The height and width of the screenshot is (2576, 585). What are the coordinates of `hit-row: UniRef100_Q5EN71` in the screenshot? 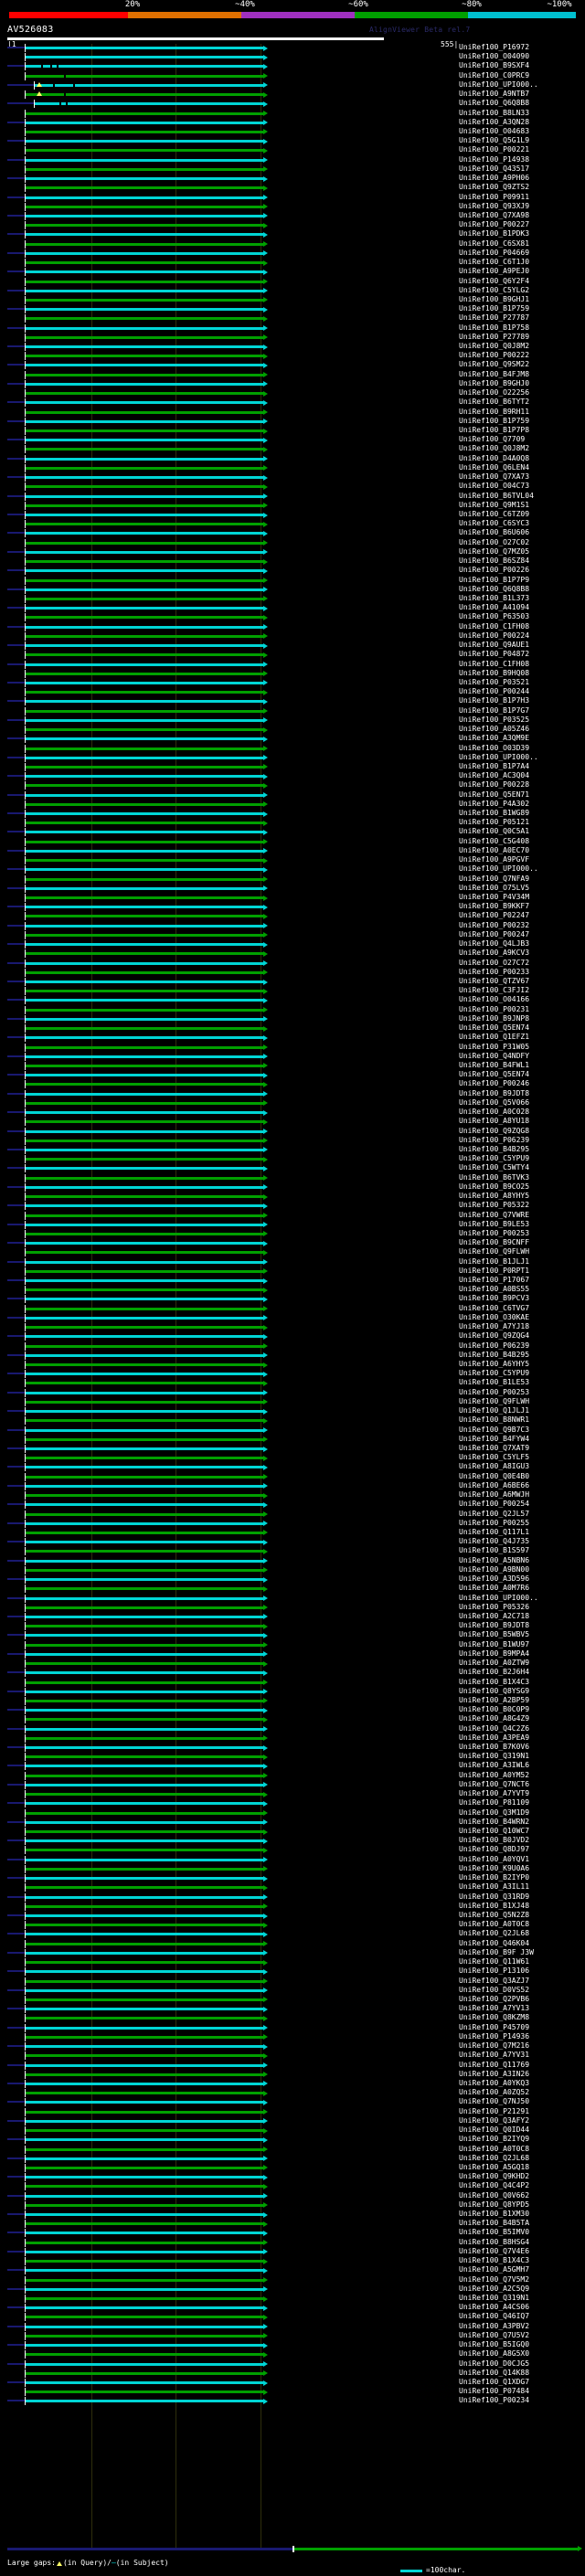 It's located at (293, 795).